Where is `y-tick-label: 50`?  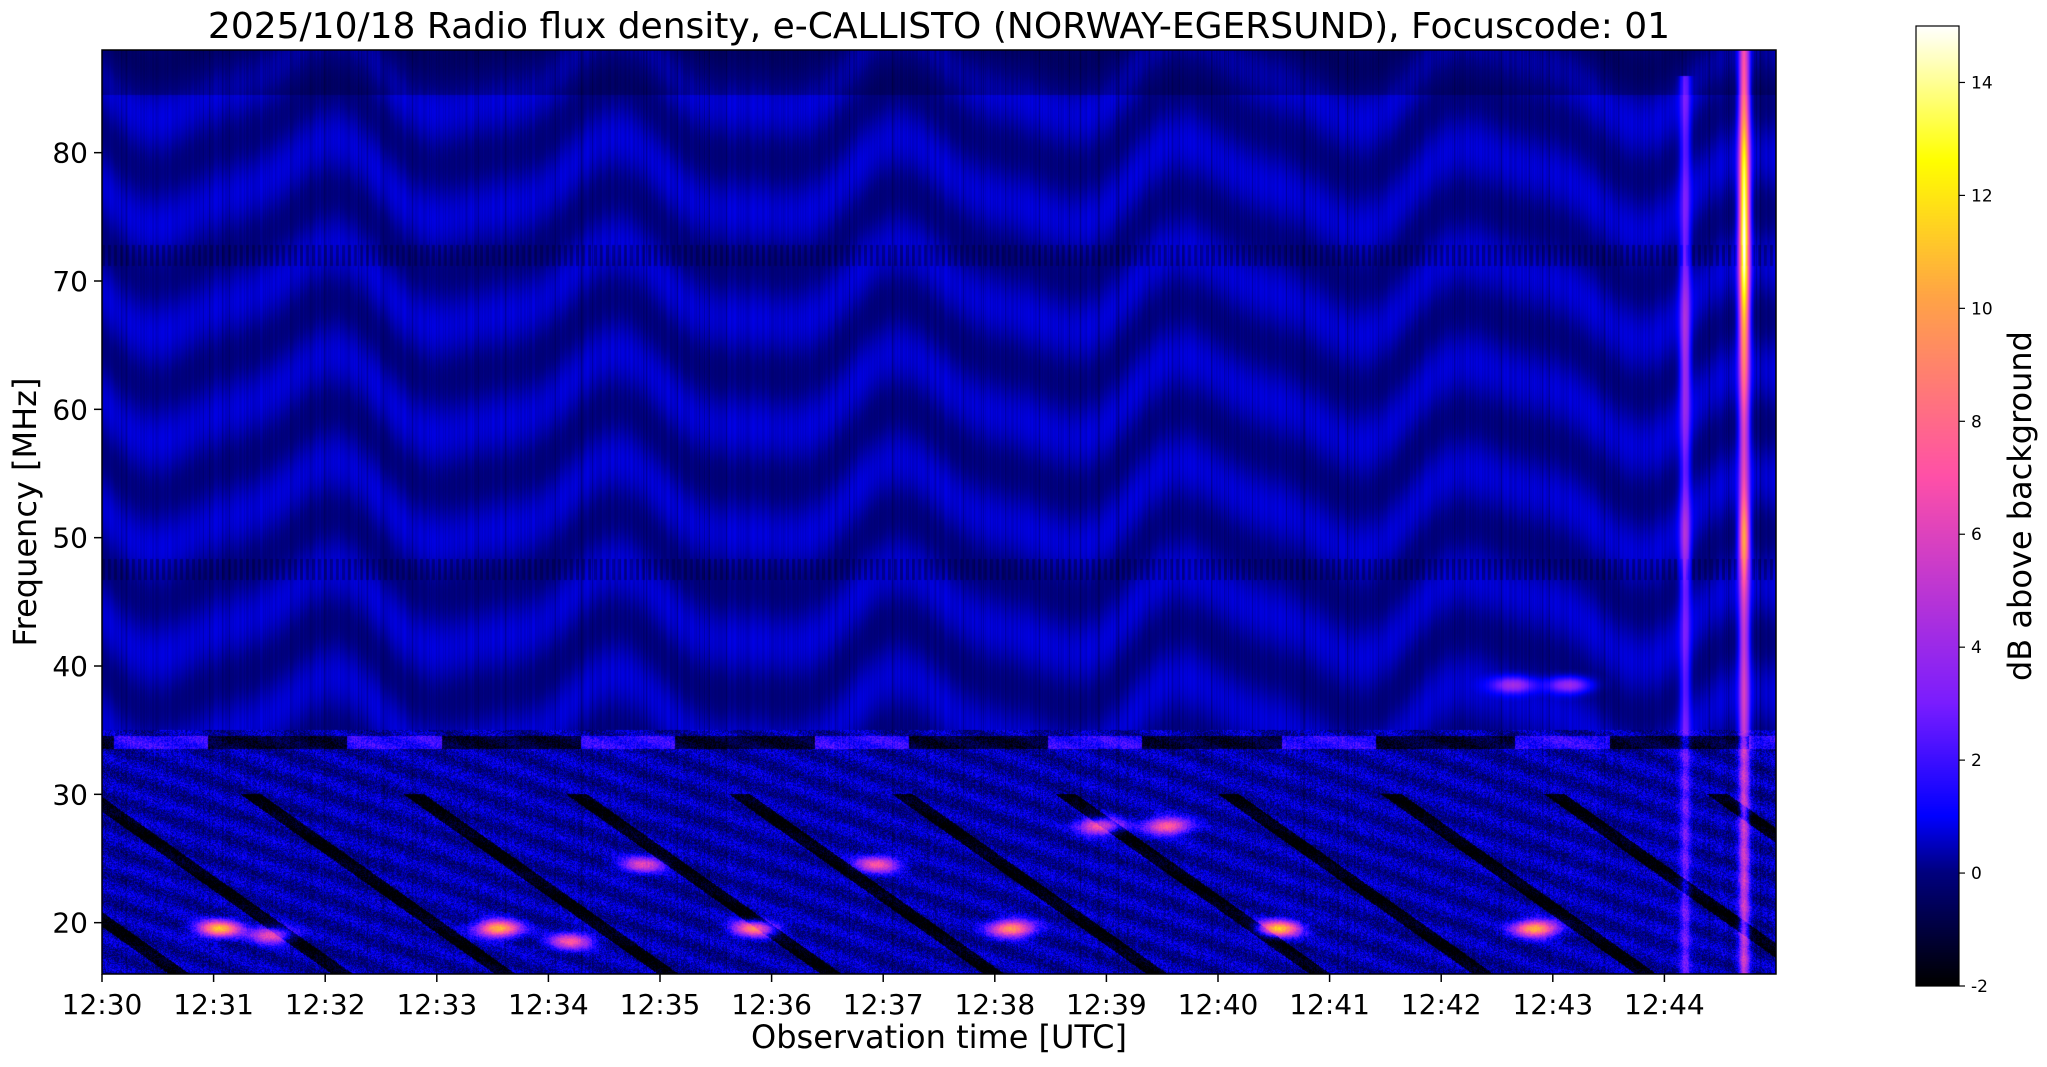 y-tick-label: 50 is located at coordinates (70, 538).